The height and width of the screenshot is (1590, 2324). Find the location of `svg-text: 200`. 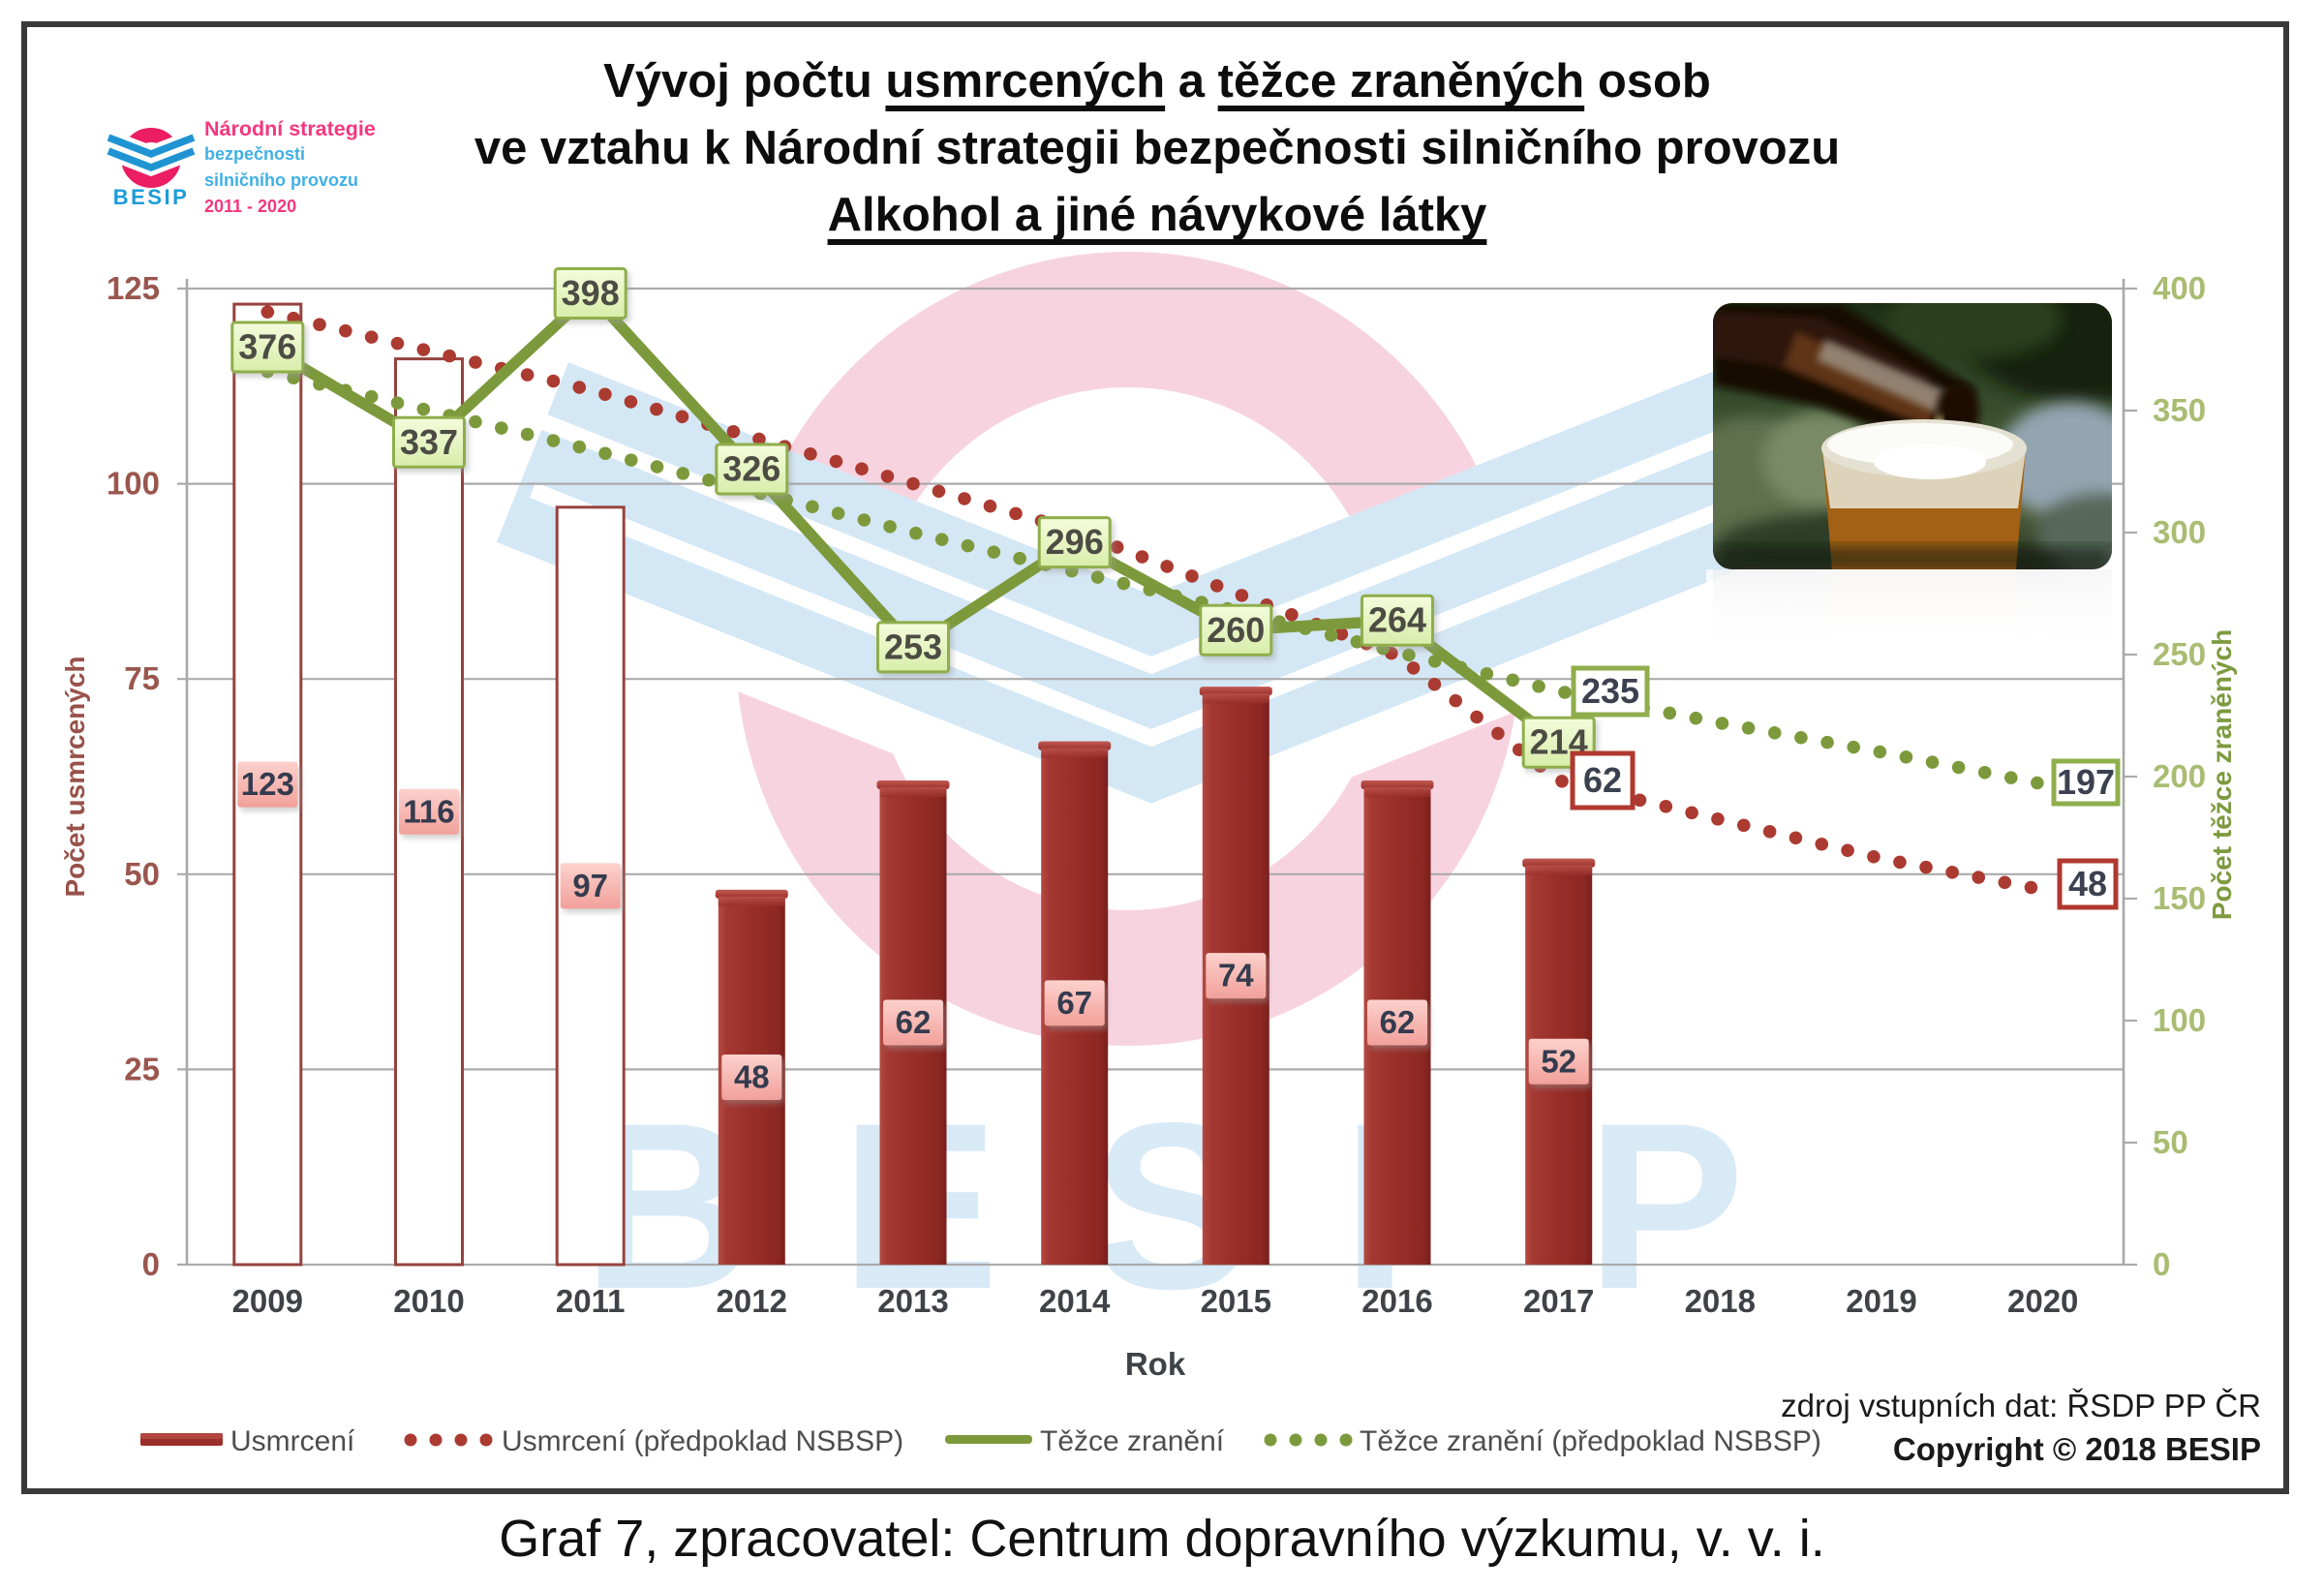

svg-text: 200 is located at coordinates (2179, 776).